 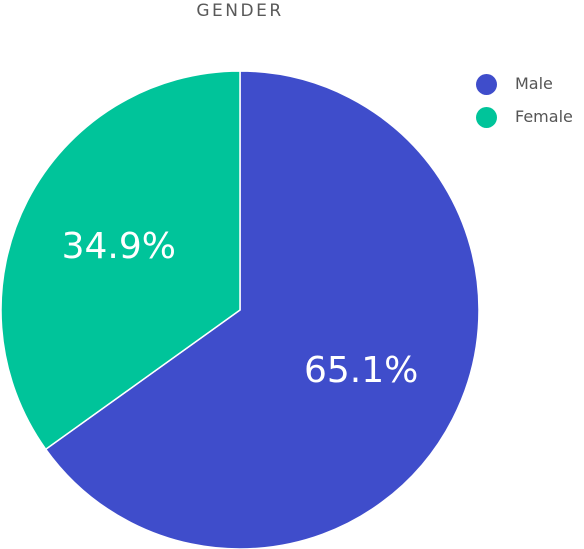 What do you see at coordinates (486, 84) in the screenshot?
I see `legend-swatch-male` at bounding box center [486, 84].